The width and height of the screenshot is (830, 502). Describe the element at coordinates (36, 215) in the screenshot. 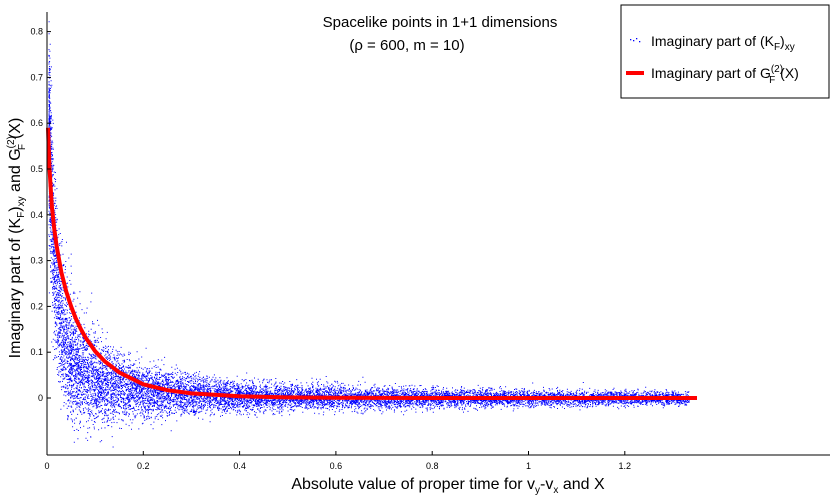

I see `y-tick-label: 0.4` at that location.